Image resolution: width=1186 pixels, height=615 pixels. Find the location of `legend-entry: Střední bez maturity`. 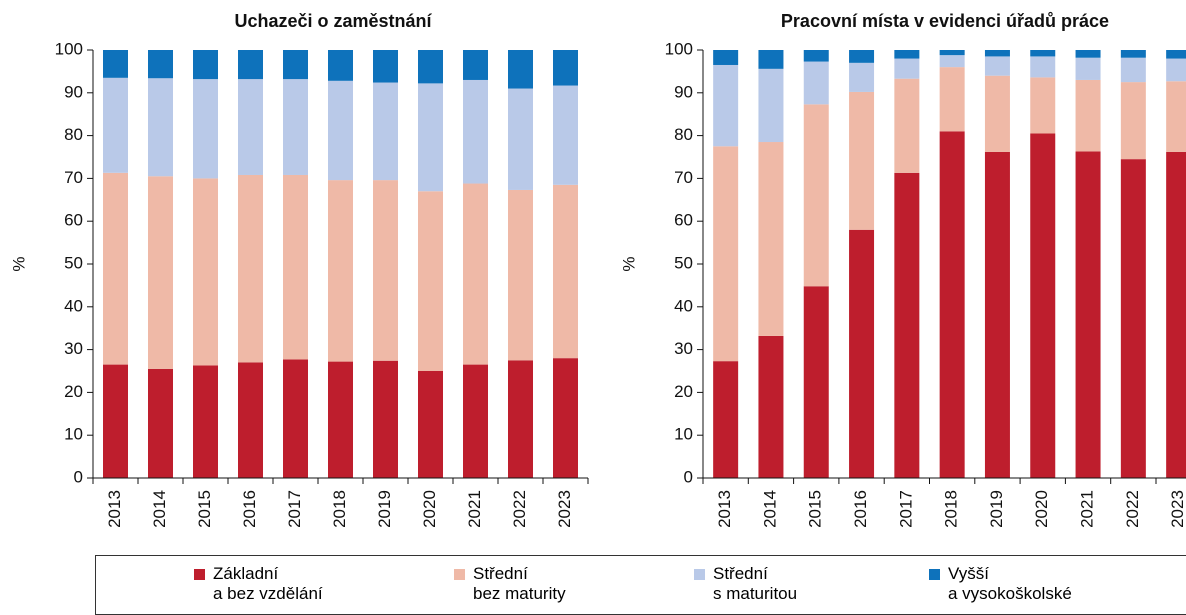

legend-entry: Střední bez maturity is located at coordinates (510, 584).